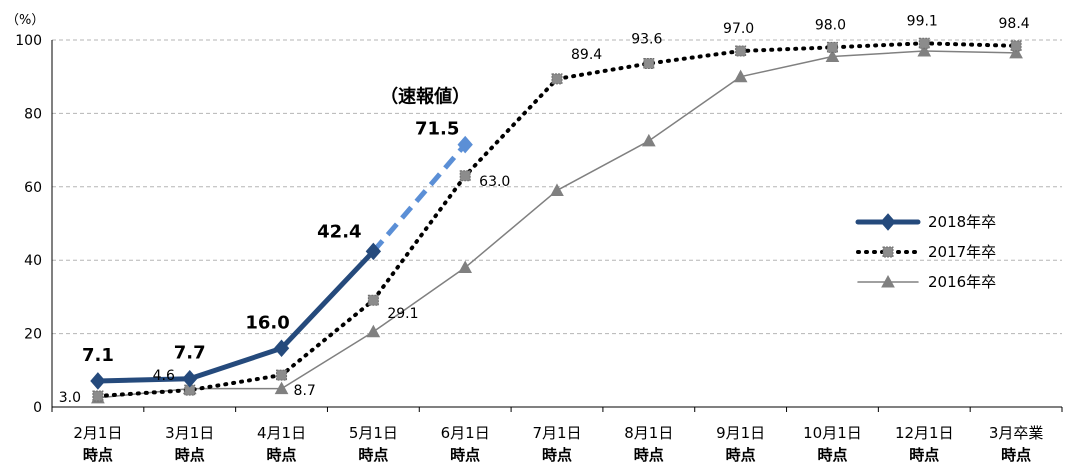 This screenshot has height=469, width=1070. Describe the element at coordinates (33, 114) in the screenshot. I see `y-tick-label: 80` at that location.